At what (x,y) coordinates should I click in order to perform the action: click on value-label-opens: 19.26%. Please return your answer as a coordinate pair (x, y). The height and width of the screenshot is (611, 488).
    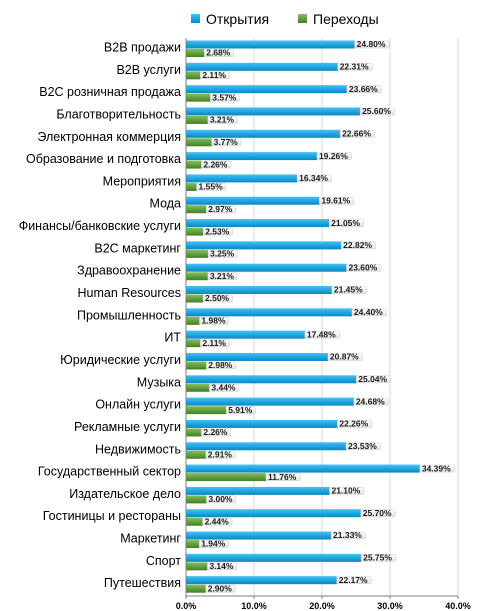
    Looking at the image, I should click on (333, 156).